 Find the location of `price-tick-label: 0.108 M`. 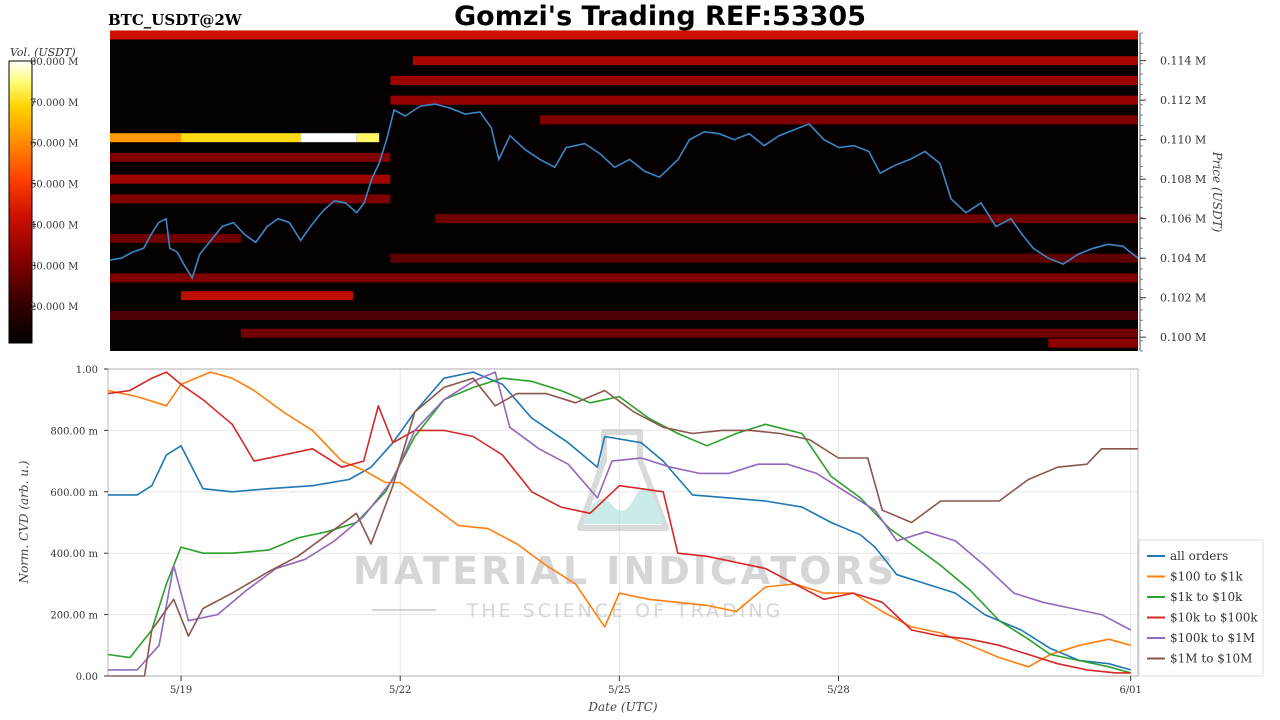

price-tick-label: 0.108 M is located at coordinates (1183, 179).